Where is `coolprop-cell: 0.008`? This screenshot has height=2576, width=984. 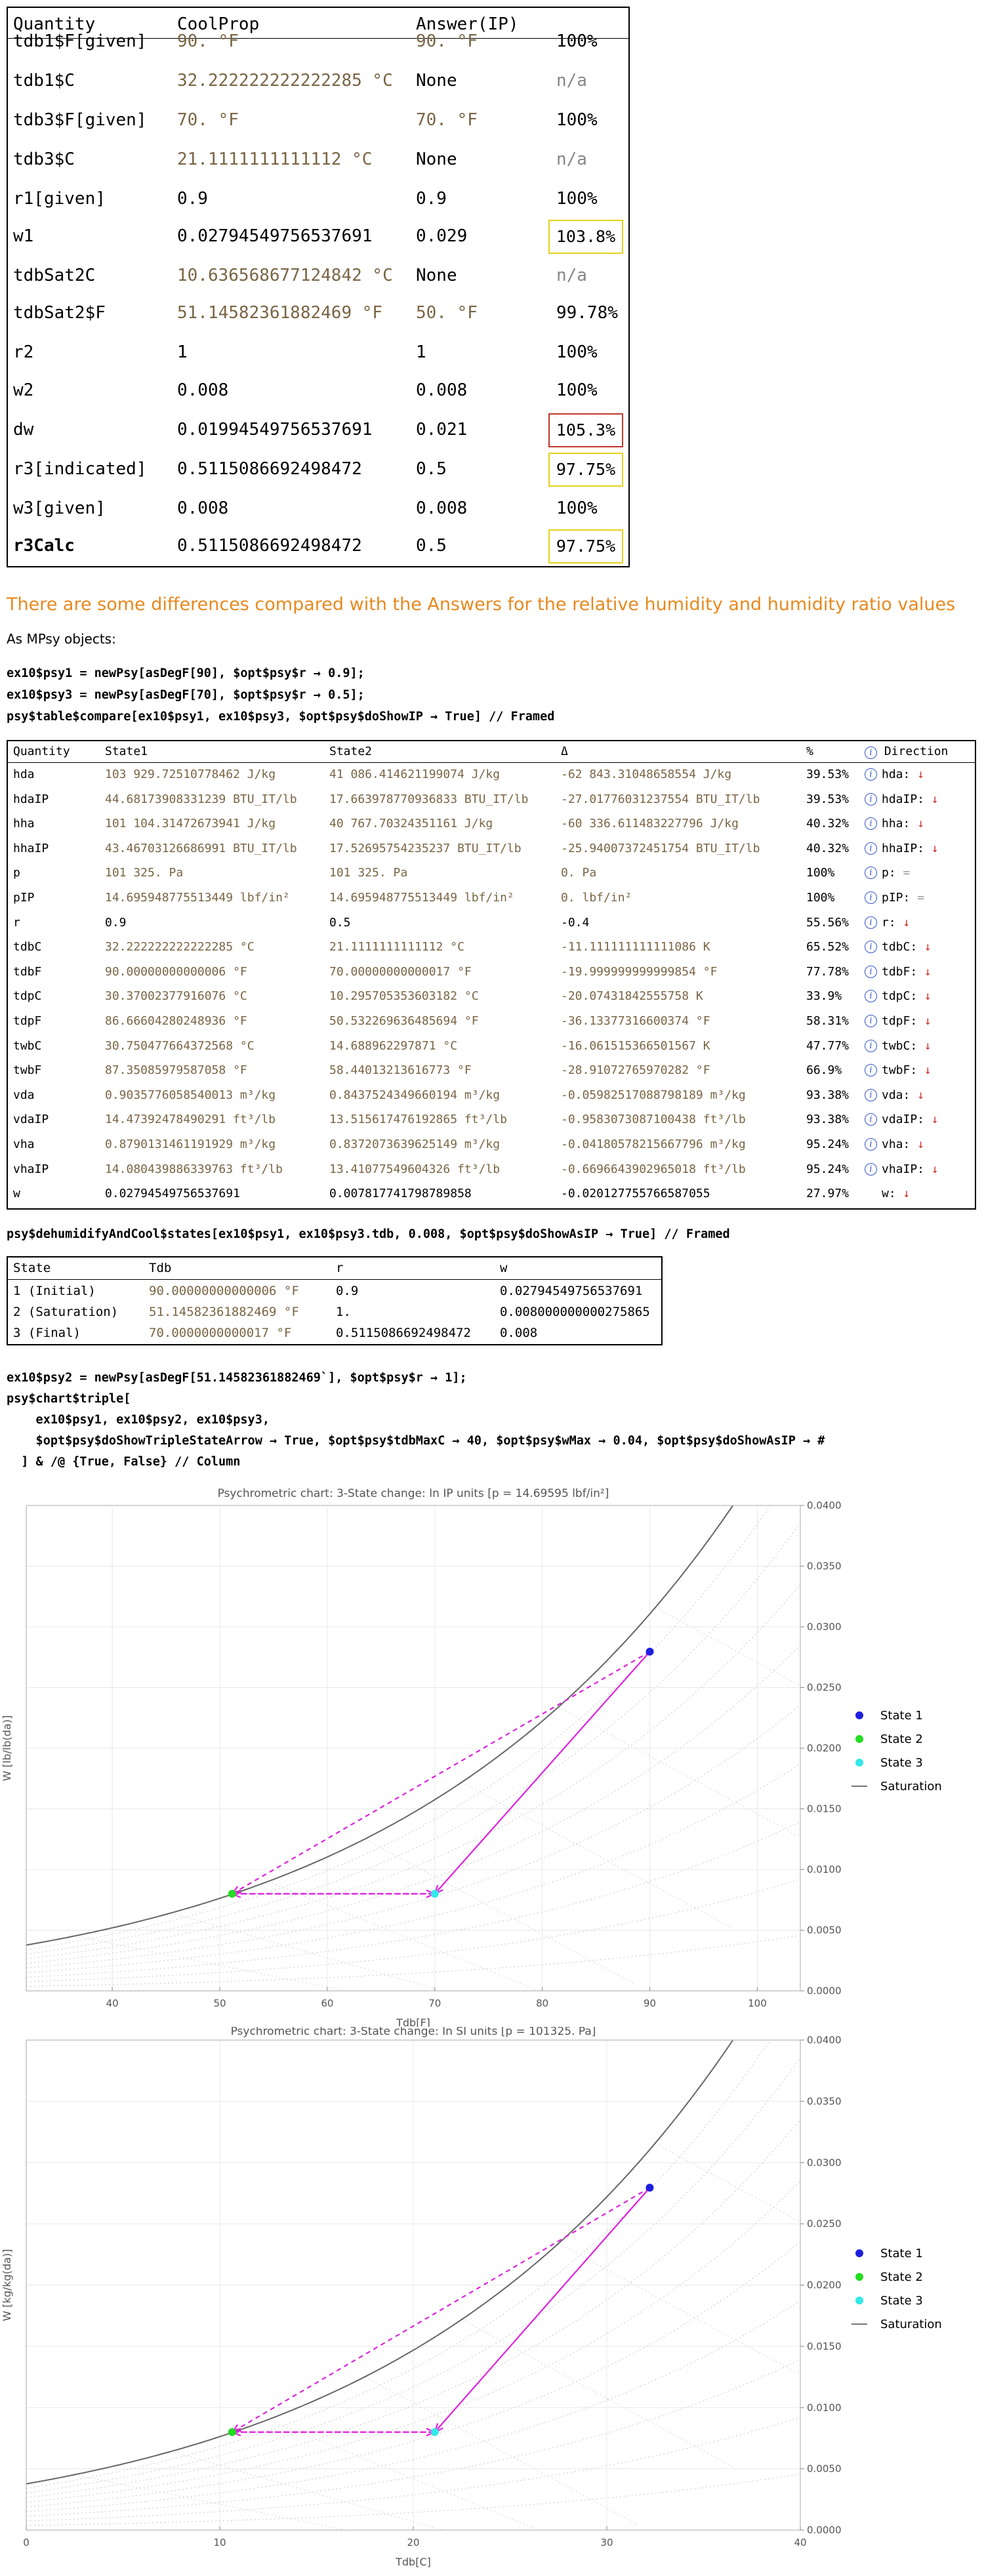
coolprop-cell: 0.008 is located at coordinates (203, 508).